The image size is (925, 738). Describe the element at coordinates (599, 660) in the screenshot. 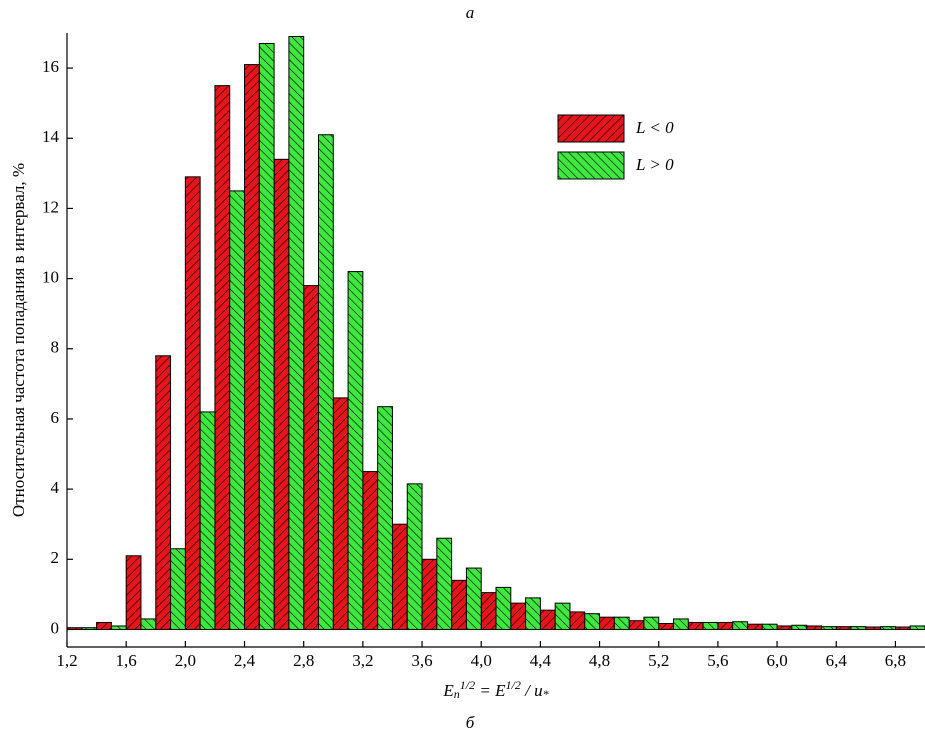

I see `x-tick-label: 4,8` at that location.